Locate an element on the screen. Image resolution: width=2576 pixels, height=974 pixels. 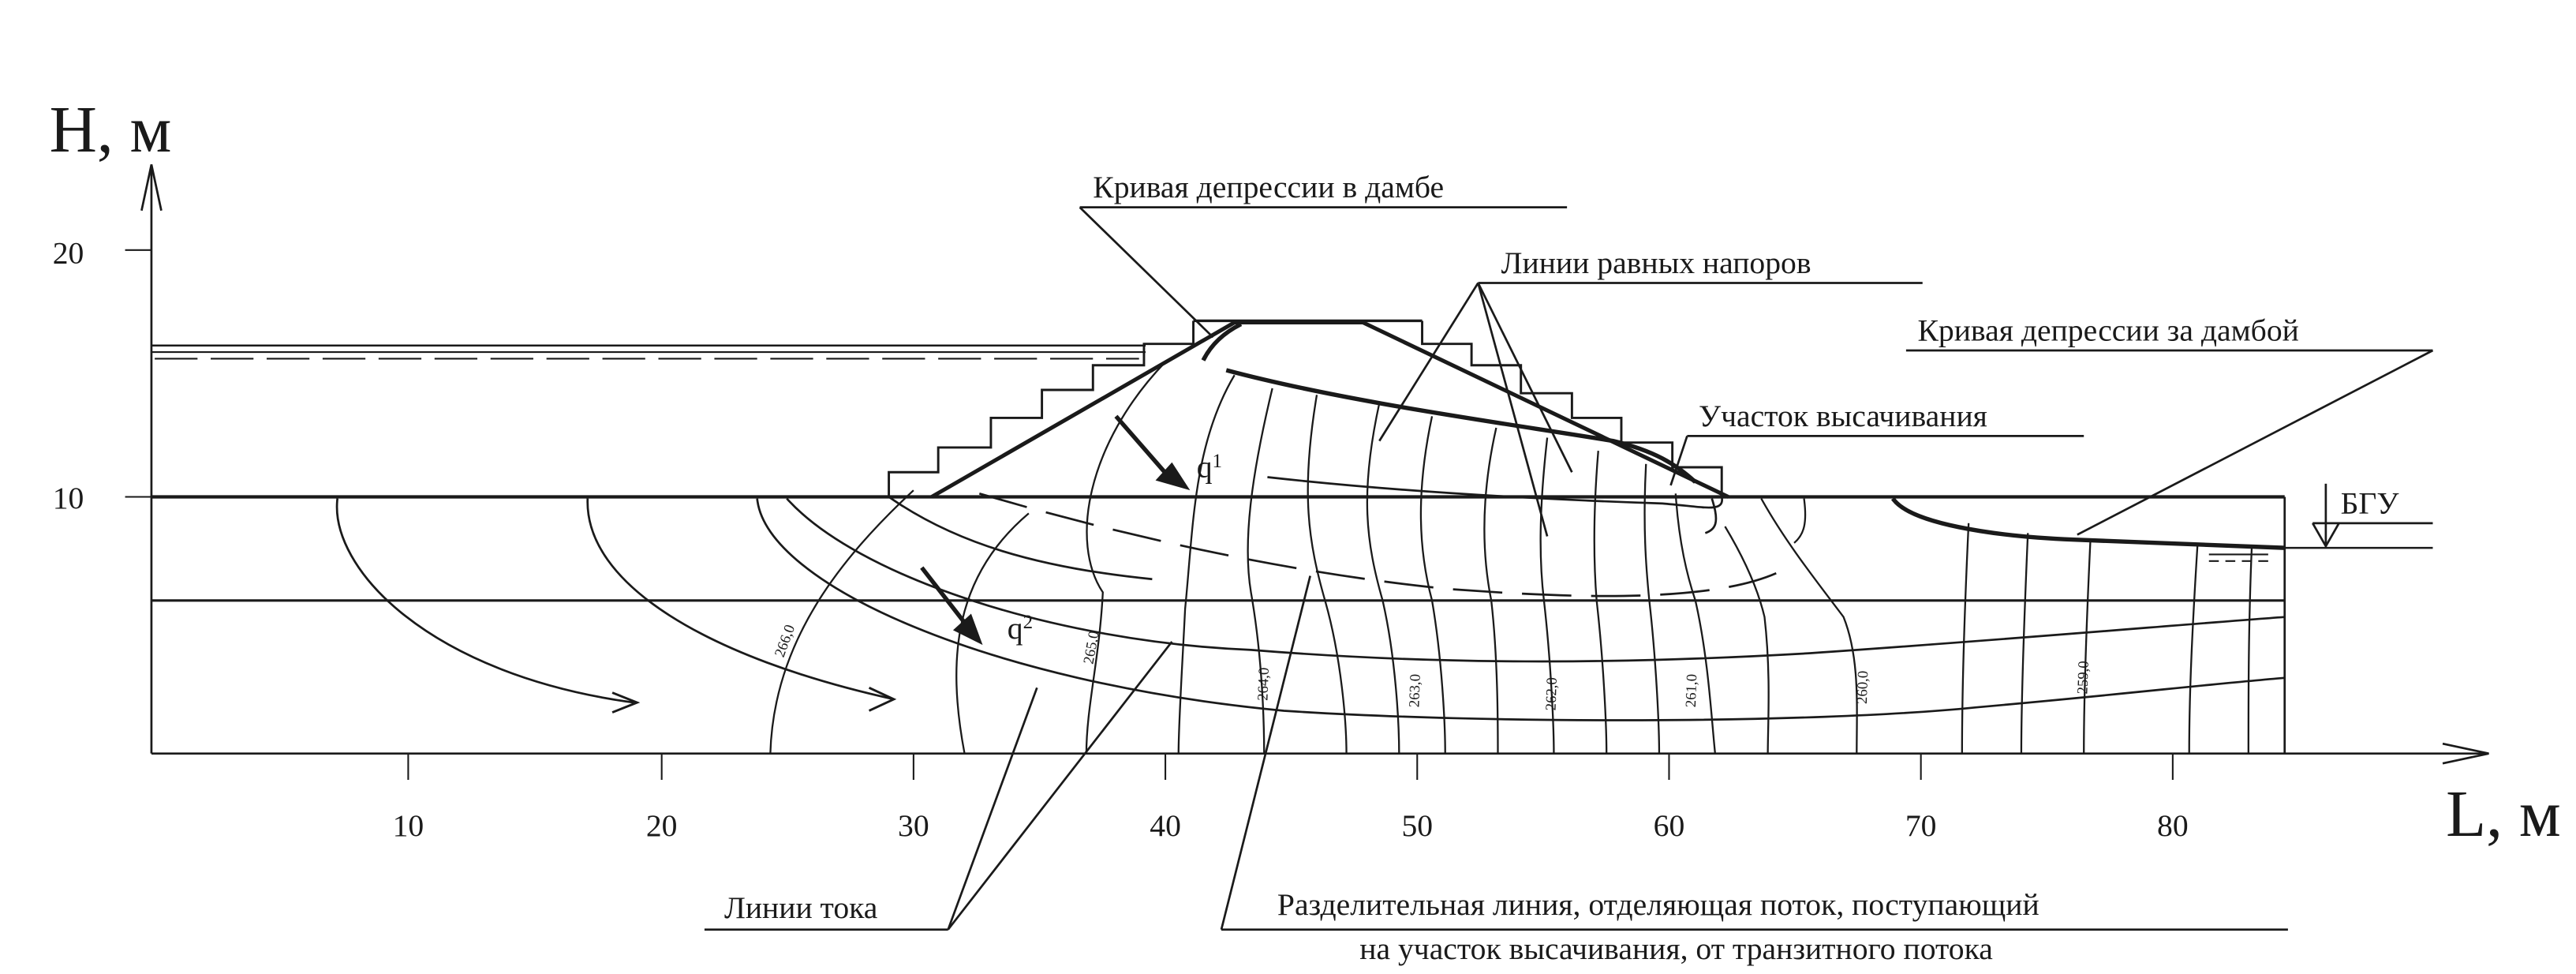
dividing-line is located at coordinates (1378, 545).